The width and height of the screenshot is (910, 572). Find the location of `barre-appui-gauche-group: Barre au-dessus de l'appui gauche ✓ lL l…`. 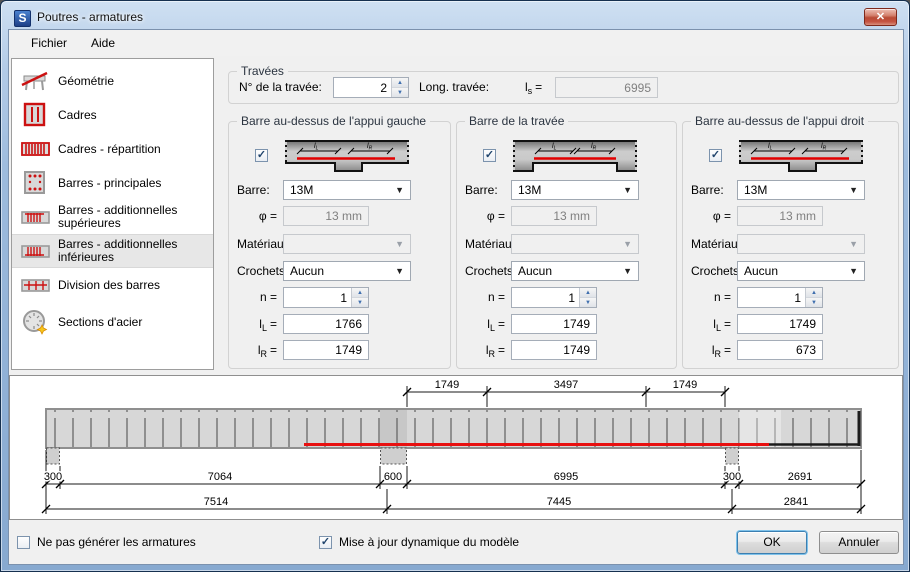

barre-appui-gauche-group: Barre au-dessus de l'appui gauche ✓ lL l… is located at coordinates (339, 241).